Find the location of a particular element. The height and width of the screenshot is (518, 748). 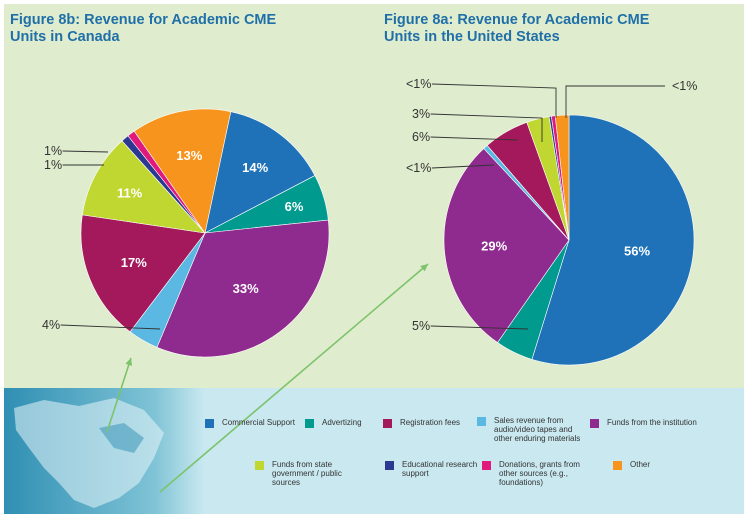

pie-canada-leader-donations-grants-from-other-sources-e-g-foundations is located at coordinates (85, 151).